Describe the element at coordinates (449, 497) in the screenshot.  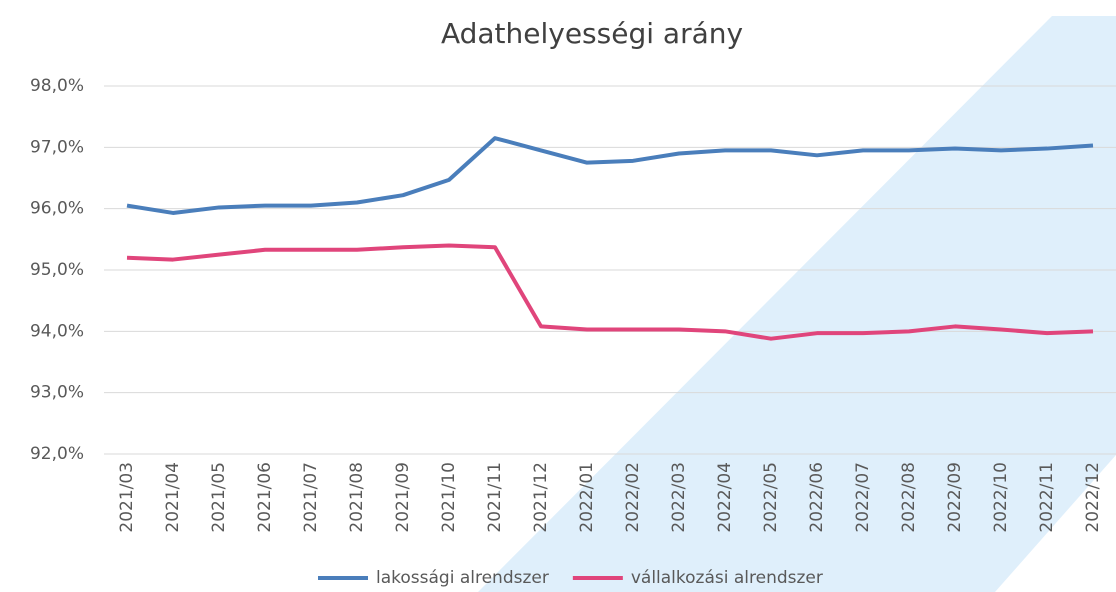
I see `x-tick-label: 2021/10` at that location.